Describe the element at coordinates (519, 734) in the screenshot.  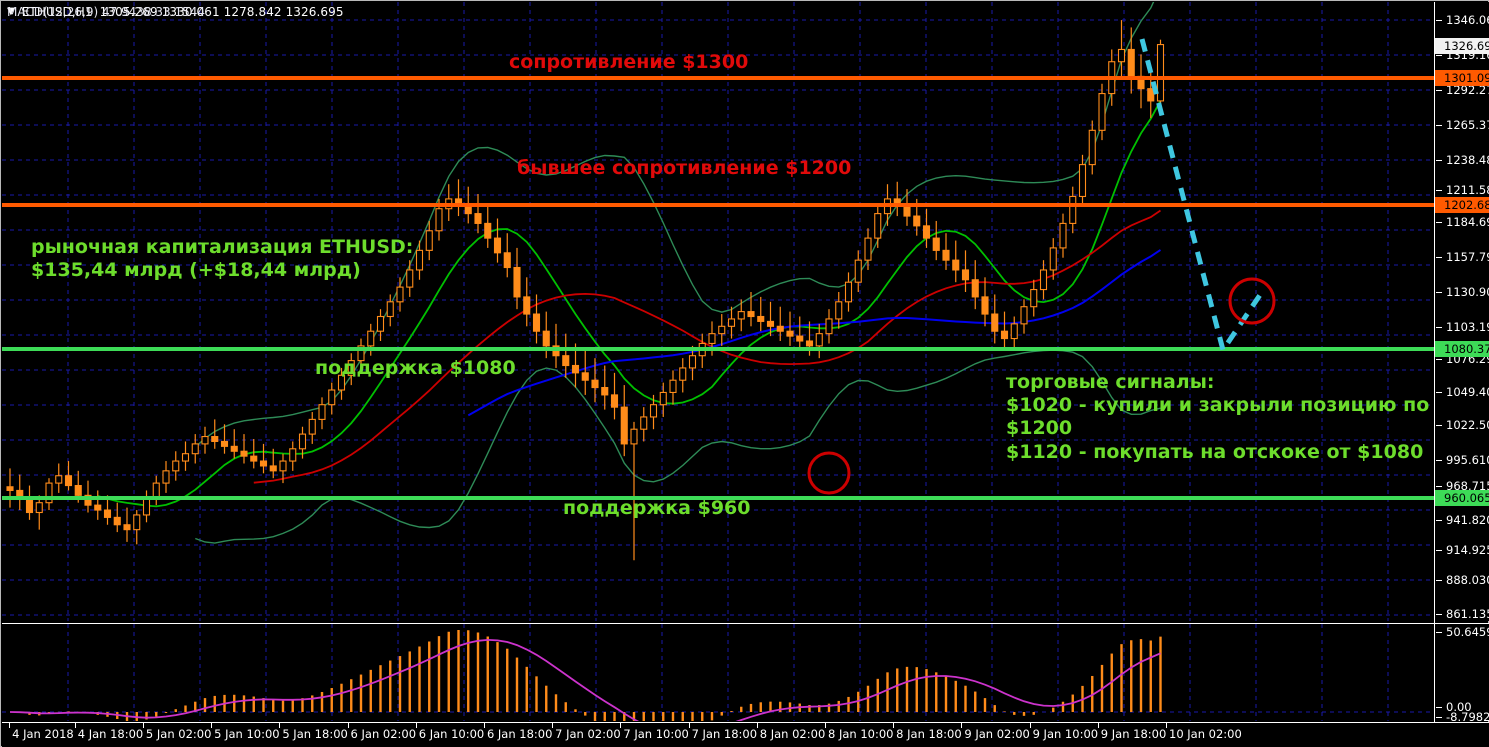
I see `time-tick-label: 6 Jan 18:00` at that location.